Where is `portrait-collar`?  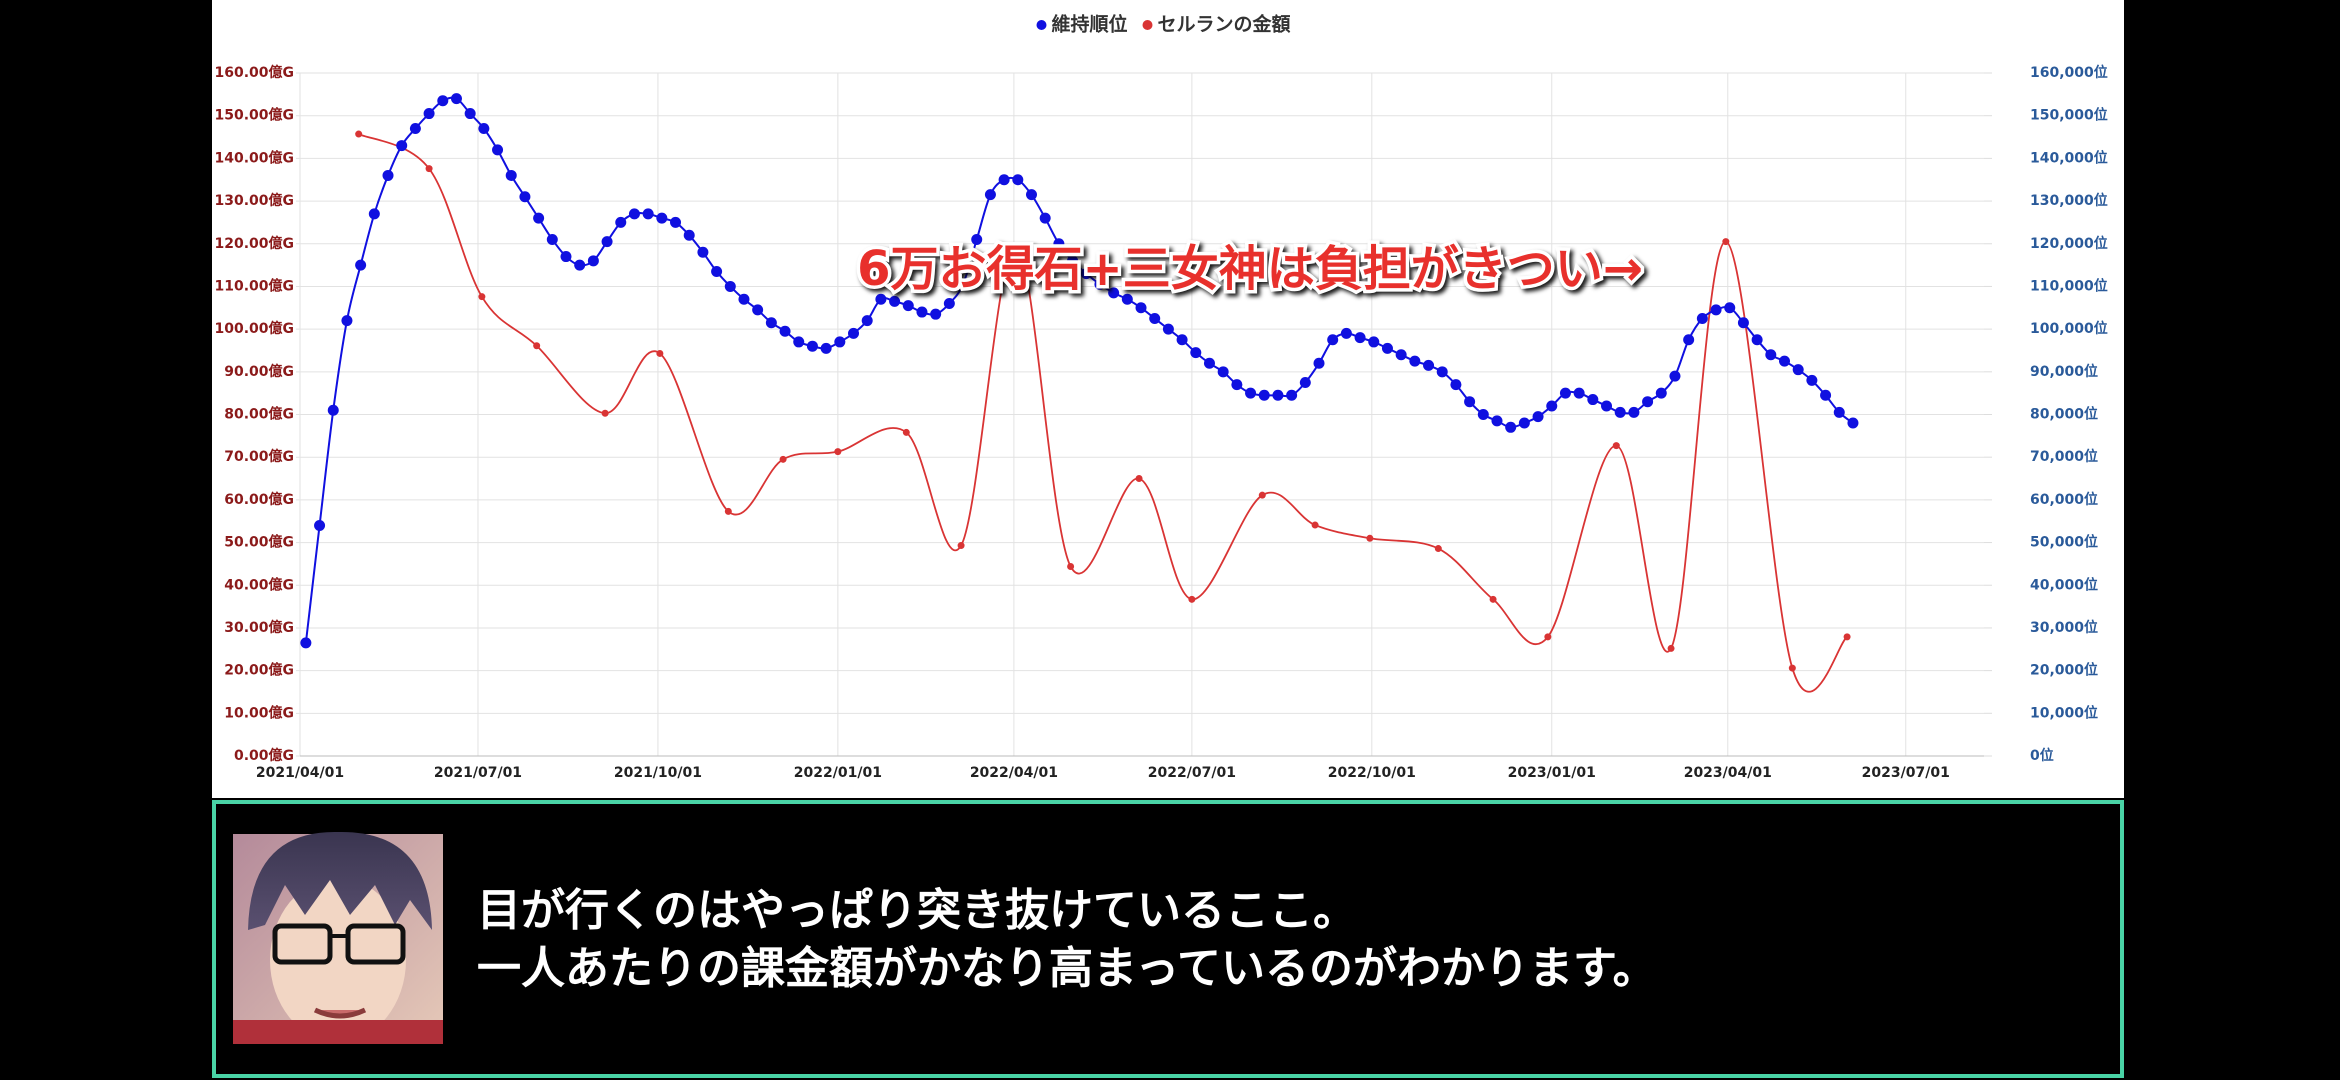
portrait-collar is located at coordinates (338, 1032).